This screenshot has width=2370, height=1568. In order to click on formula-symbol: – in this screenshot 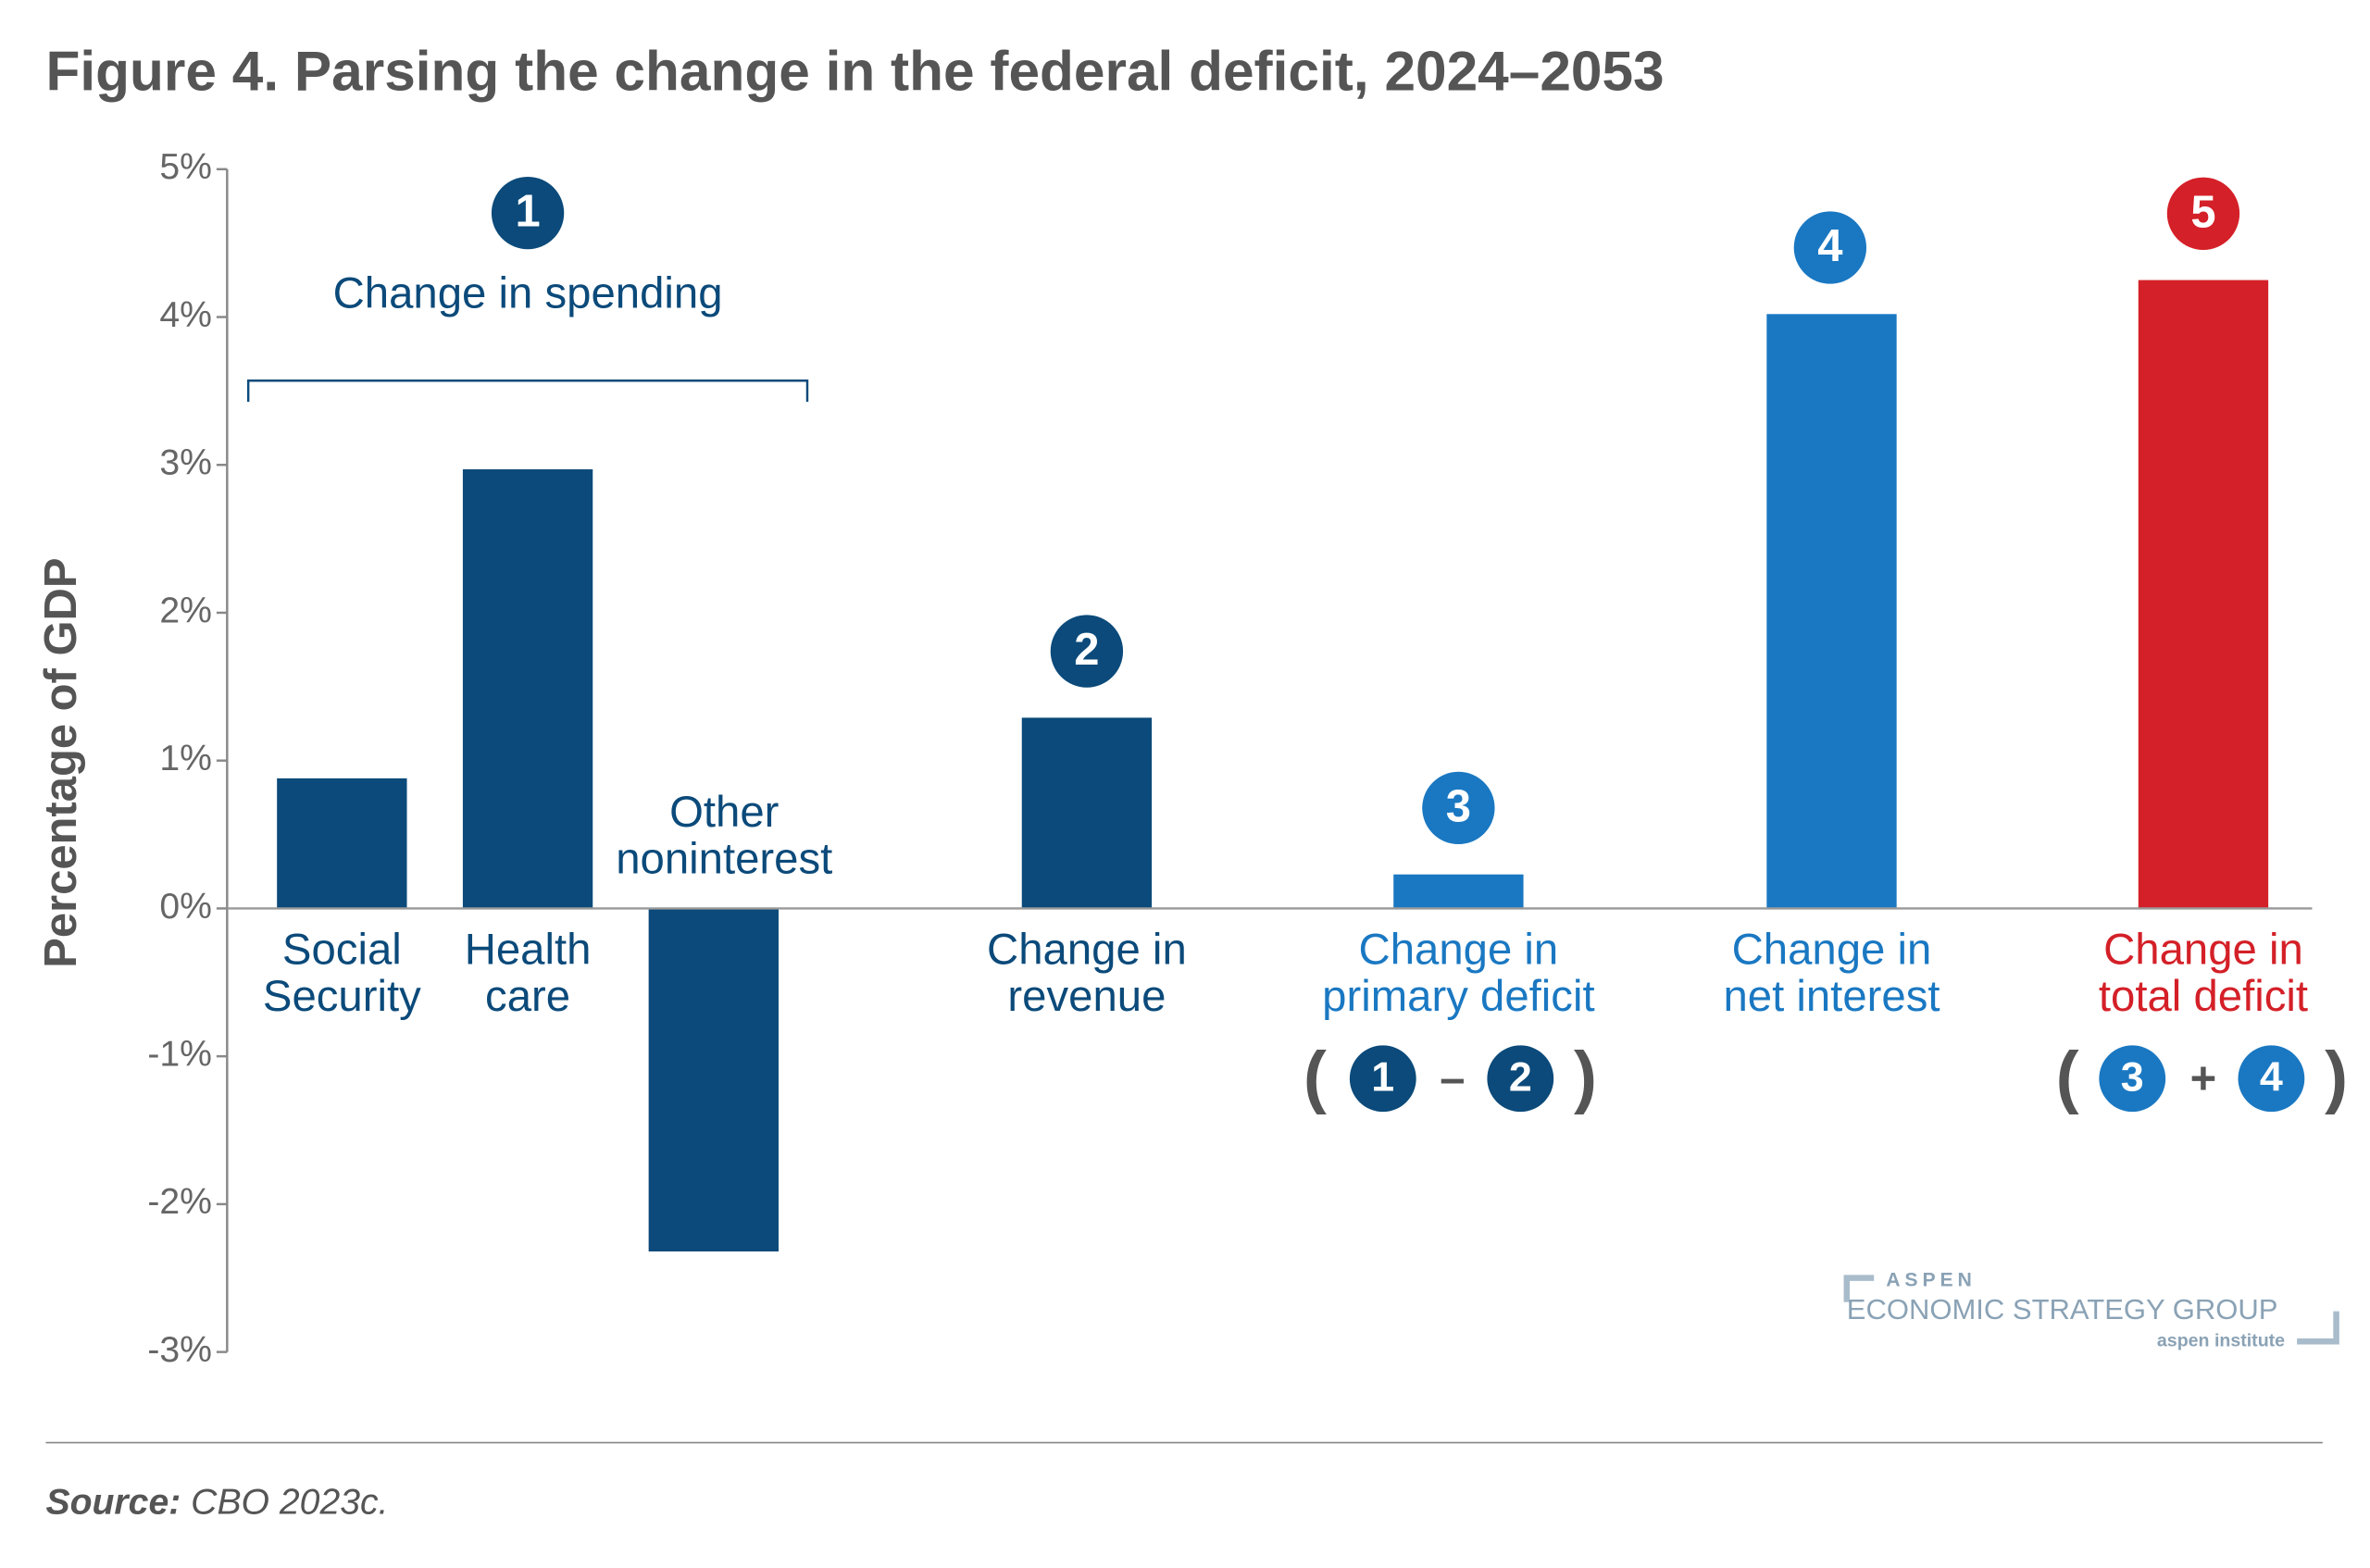, I will do `click(1452, 1078)`.